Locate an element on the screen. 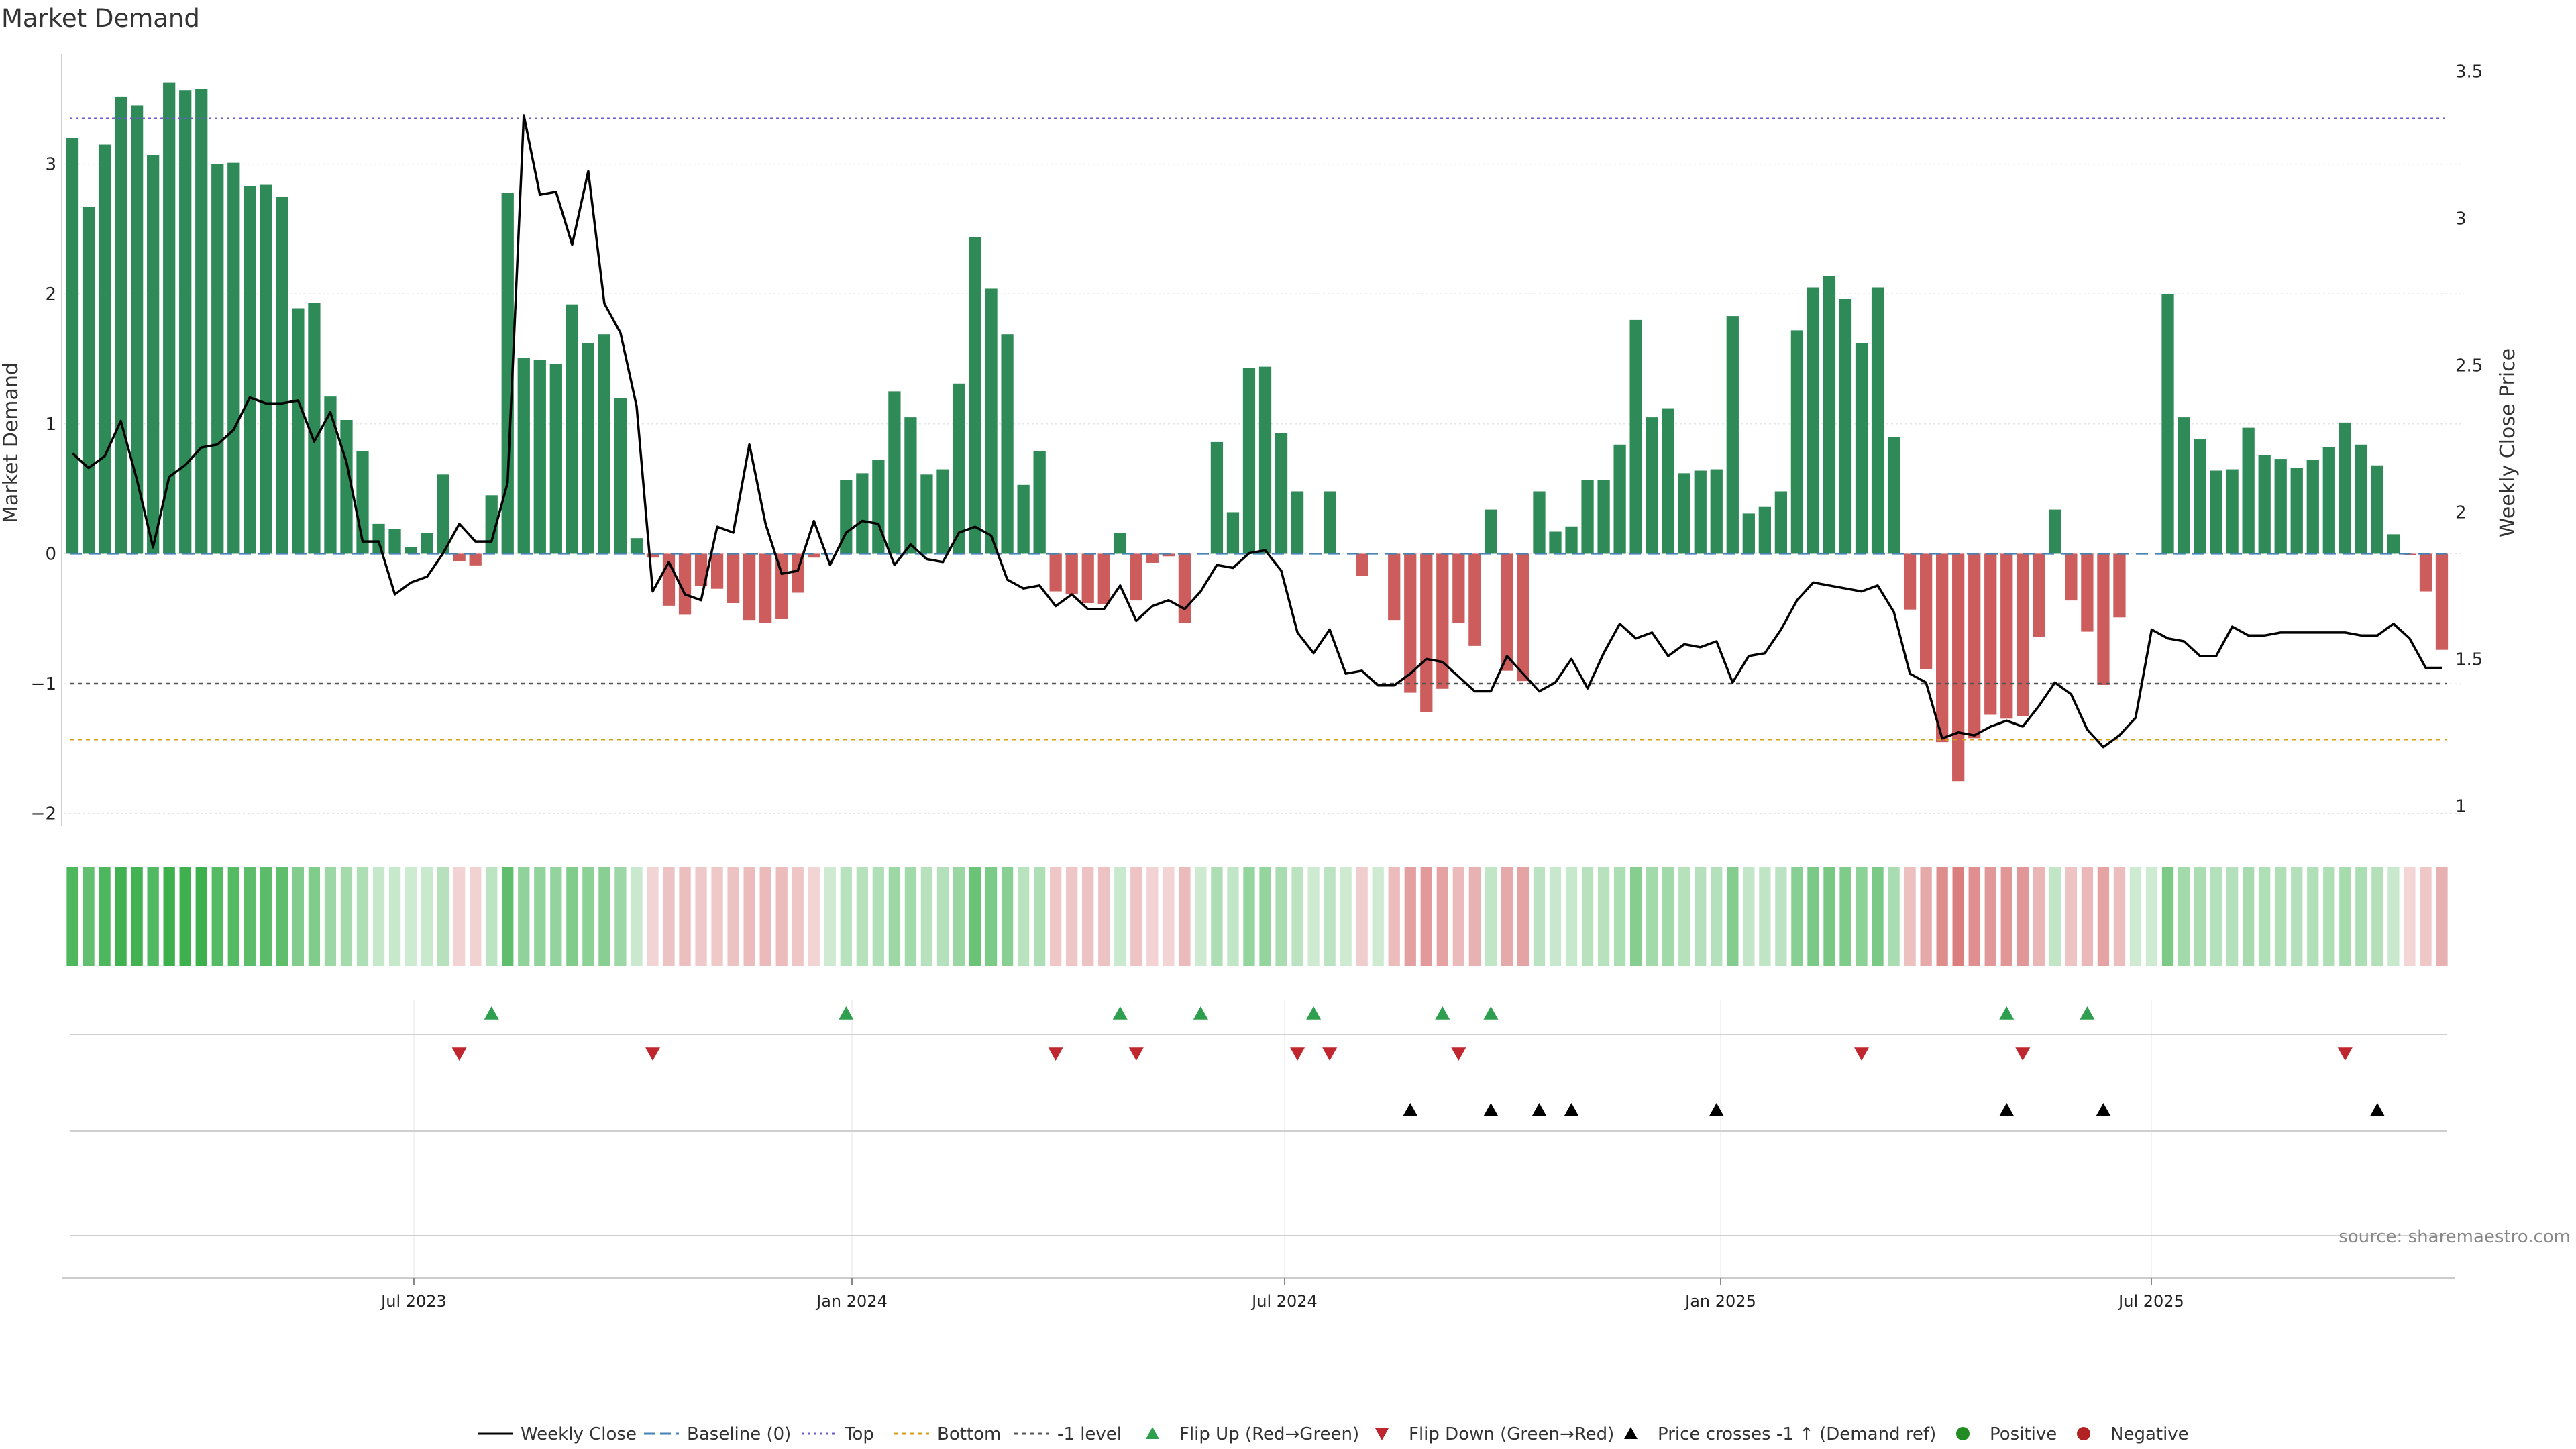 The width and height of the screenshot is (2576, 1449). y2-tick-label: 1 is located at coordinates (2461, 806).